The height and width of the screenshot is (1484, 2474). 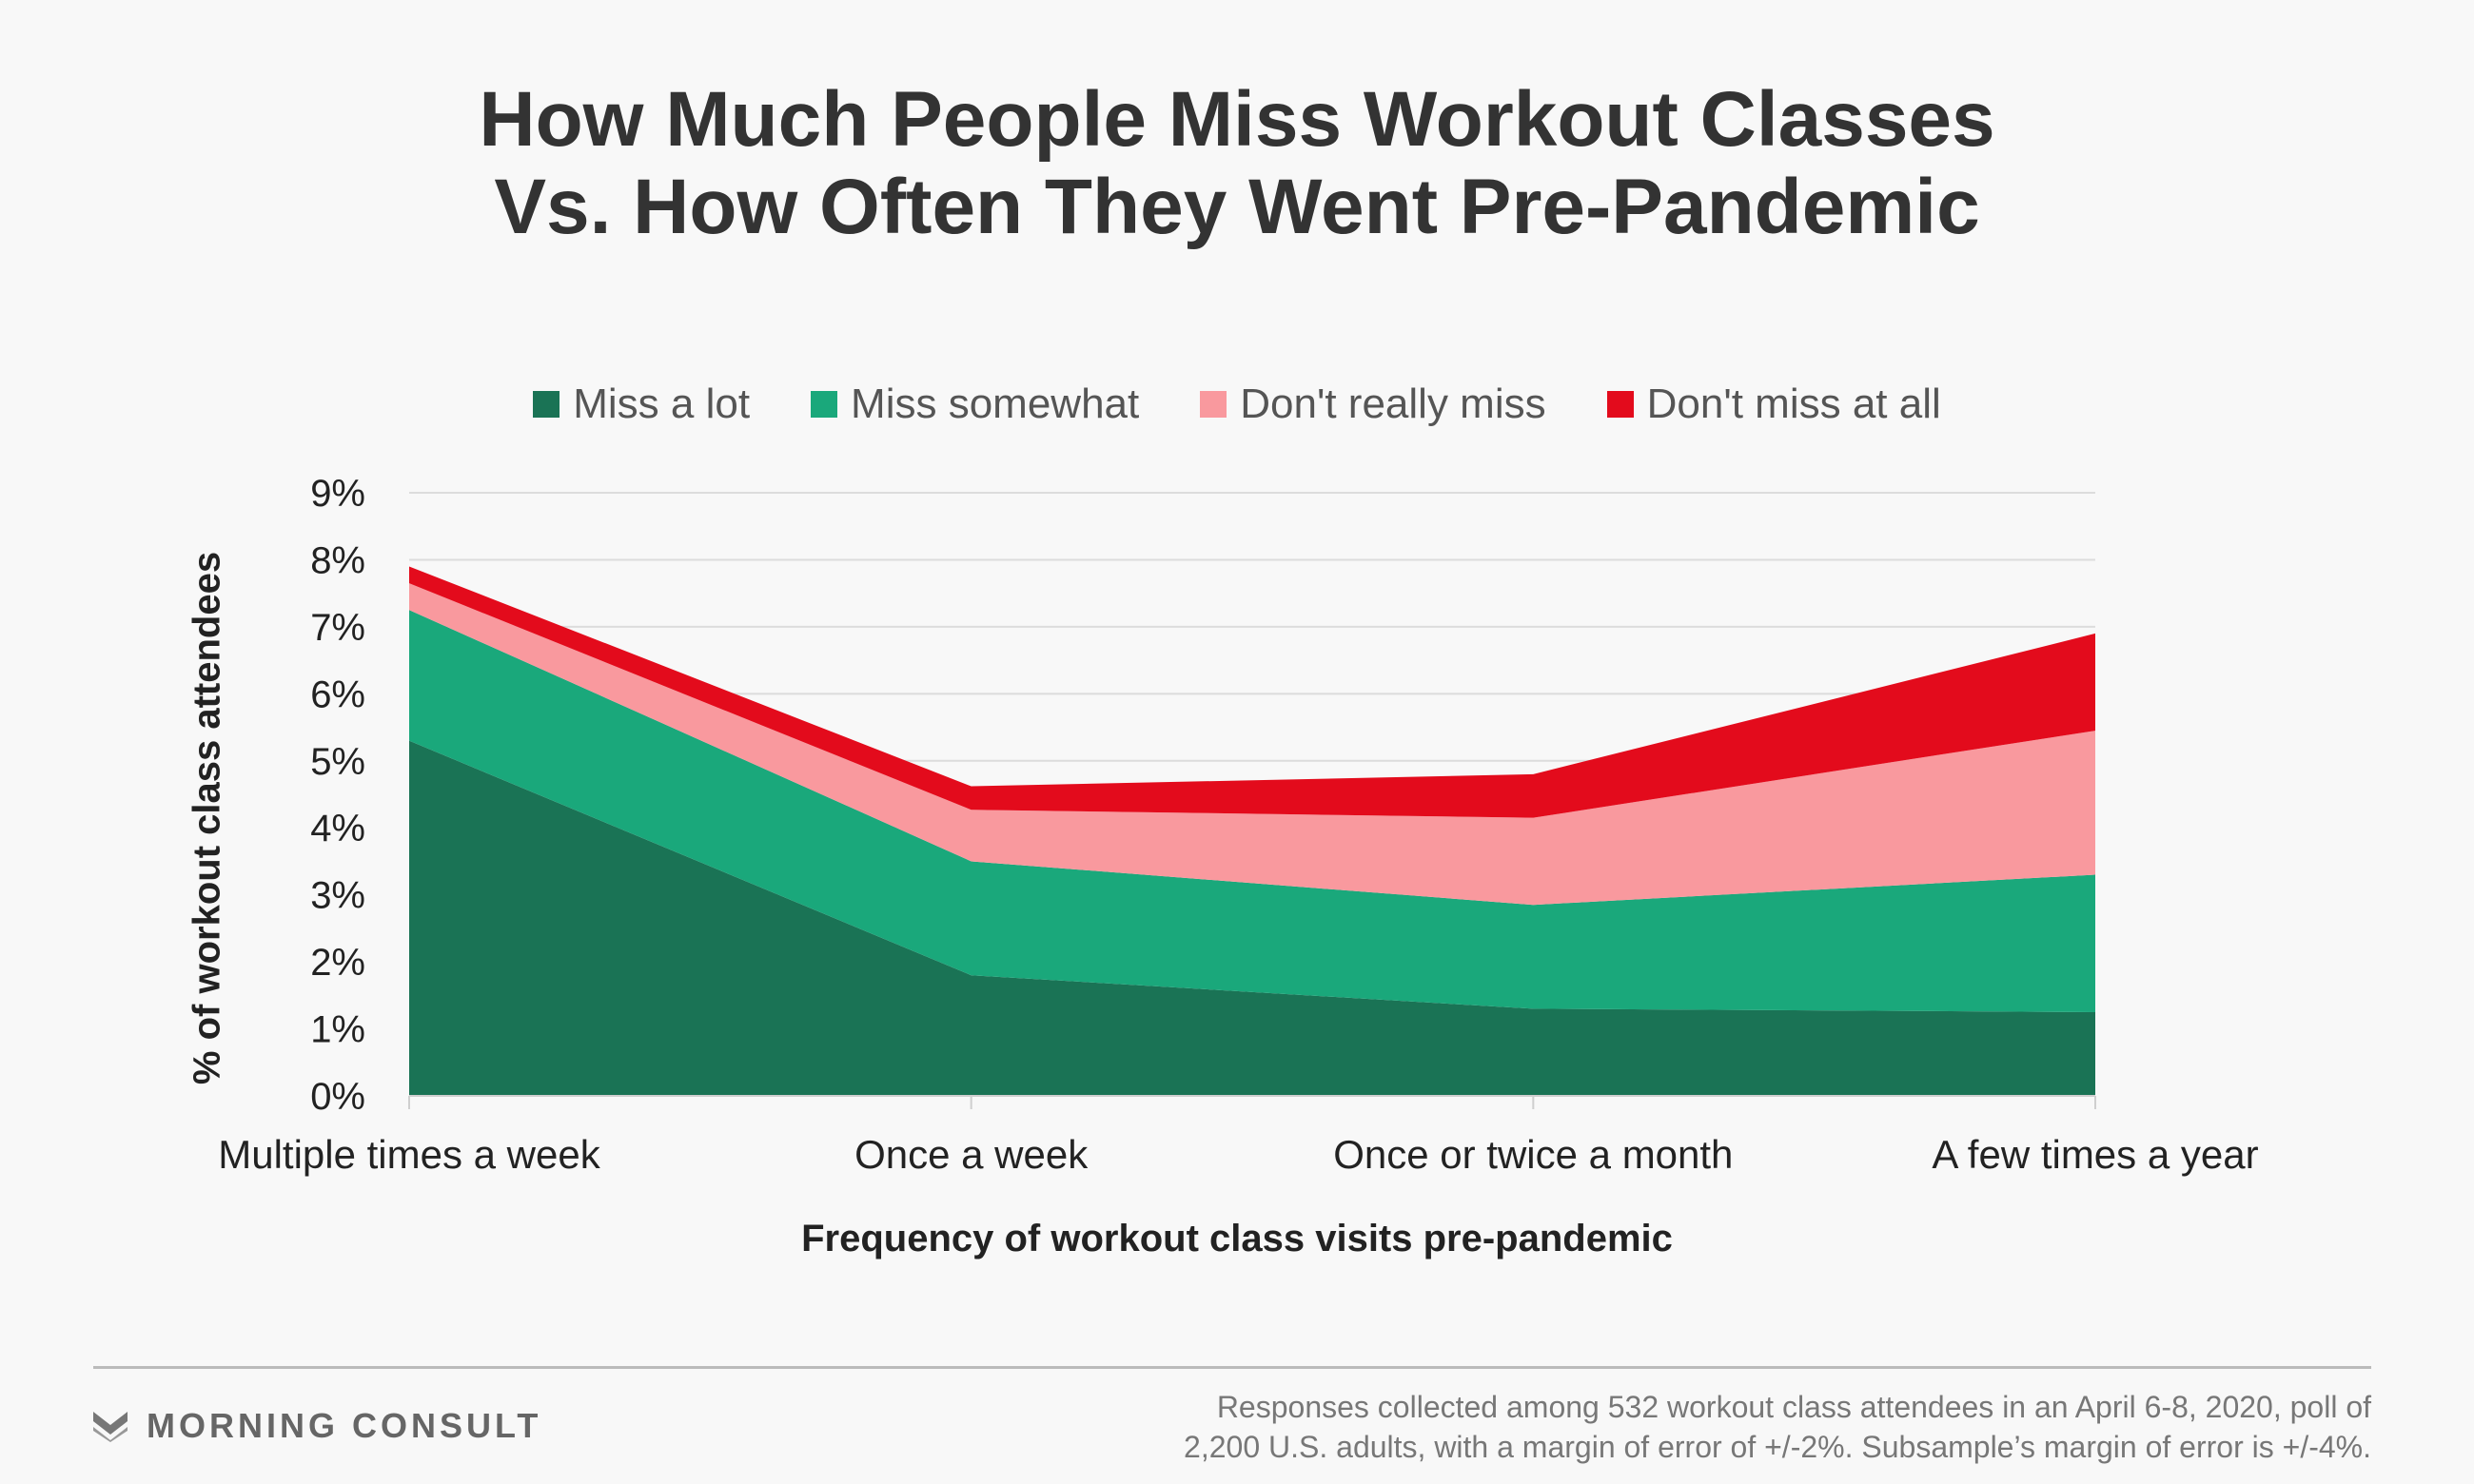 I want to click on x-tick-label: A few times a year, so click(x=2095, y=1154).